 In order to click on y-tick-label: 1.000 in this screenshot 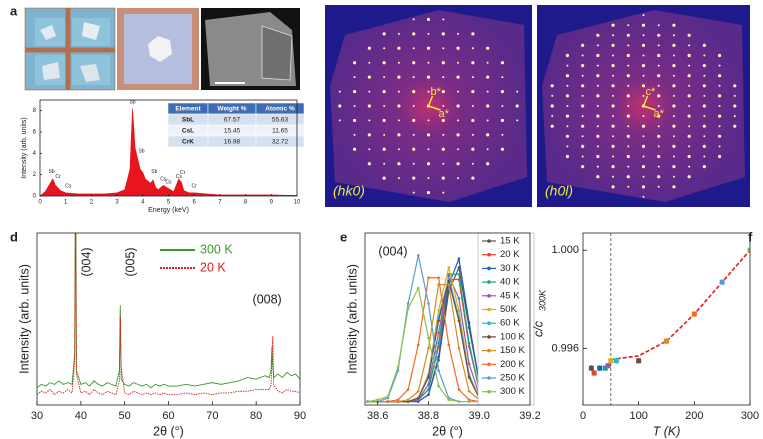, I will do `click(565, 250)`.